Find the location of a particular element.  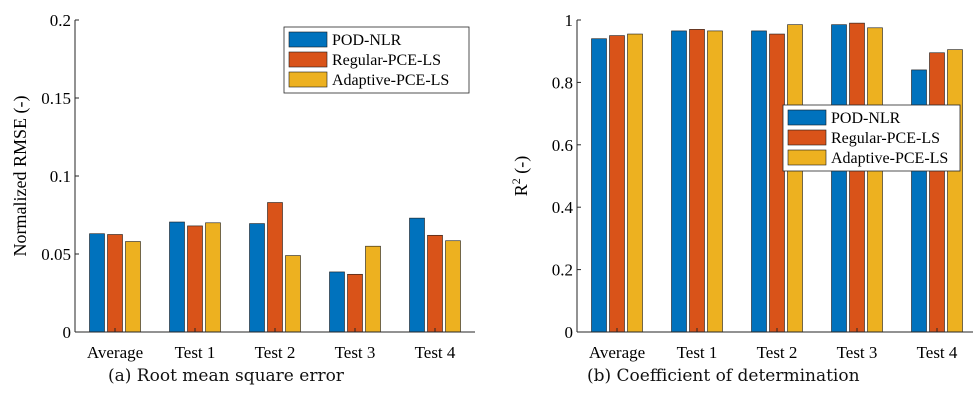

y-tick-label: 0.05 is located at coordinates (56, 254).